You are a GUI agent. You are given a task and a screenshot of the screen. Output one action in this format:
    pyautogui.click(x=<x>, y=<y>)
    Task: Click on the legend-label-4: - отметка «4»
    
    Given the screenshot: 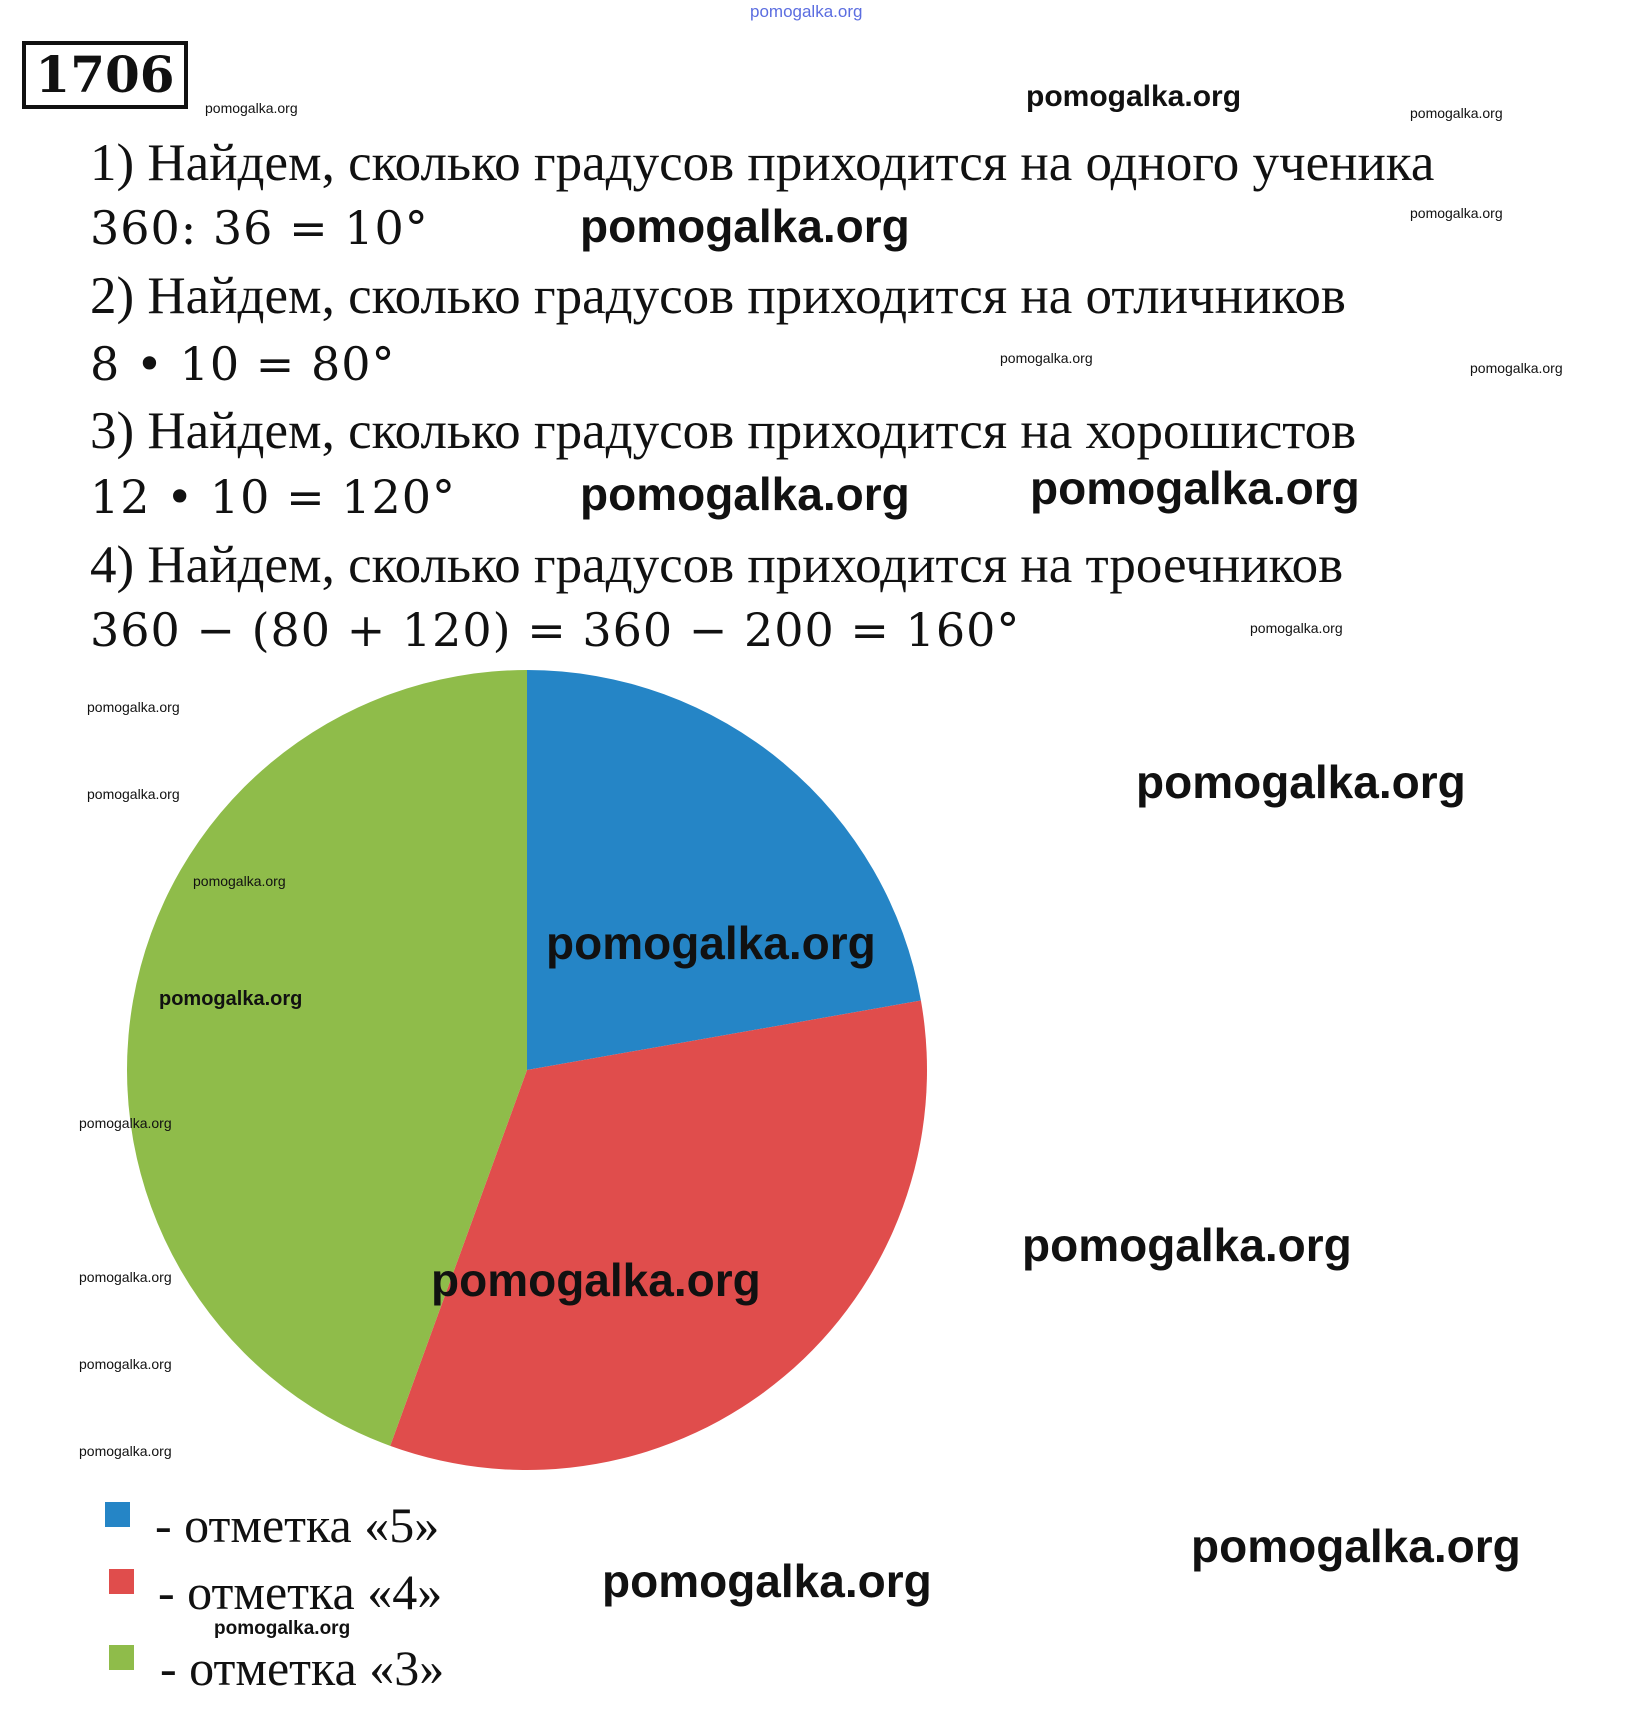 What is the action you would take?
    pyautogui.click(x=300, y=1592)
    